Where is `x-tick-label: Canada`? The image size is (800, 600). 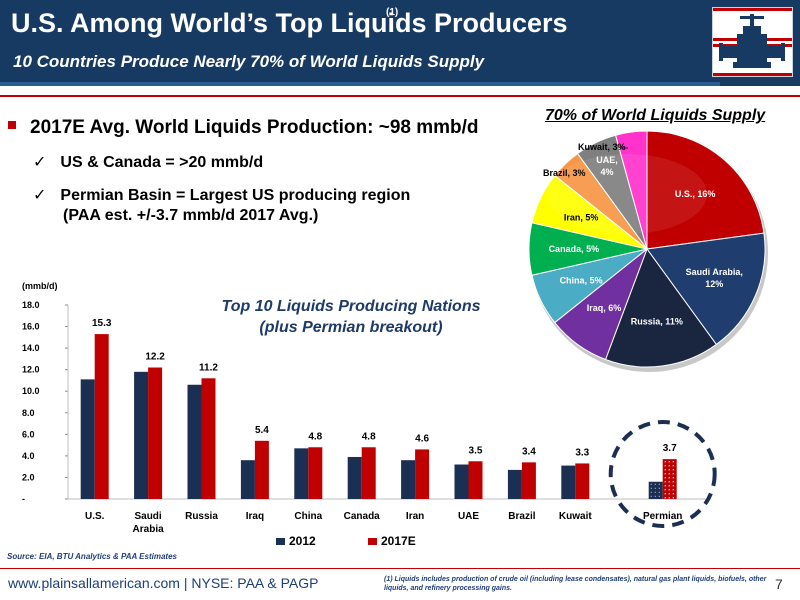 x-tick-label: Canada is located at coordinates (362, 516).